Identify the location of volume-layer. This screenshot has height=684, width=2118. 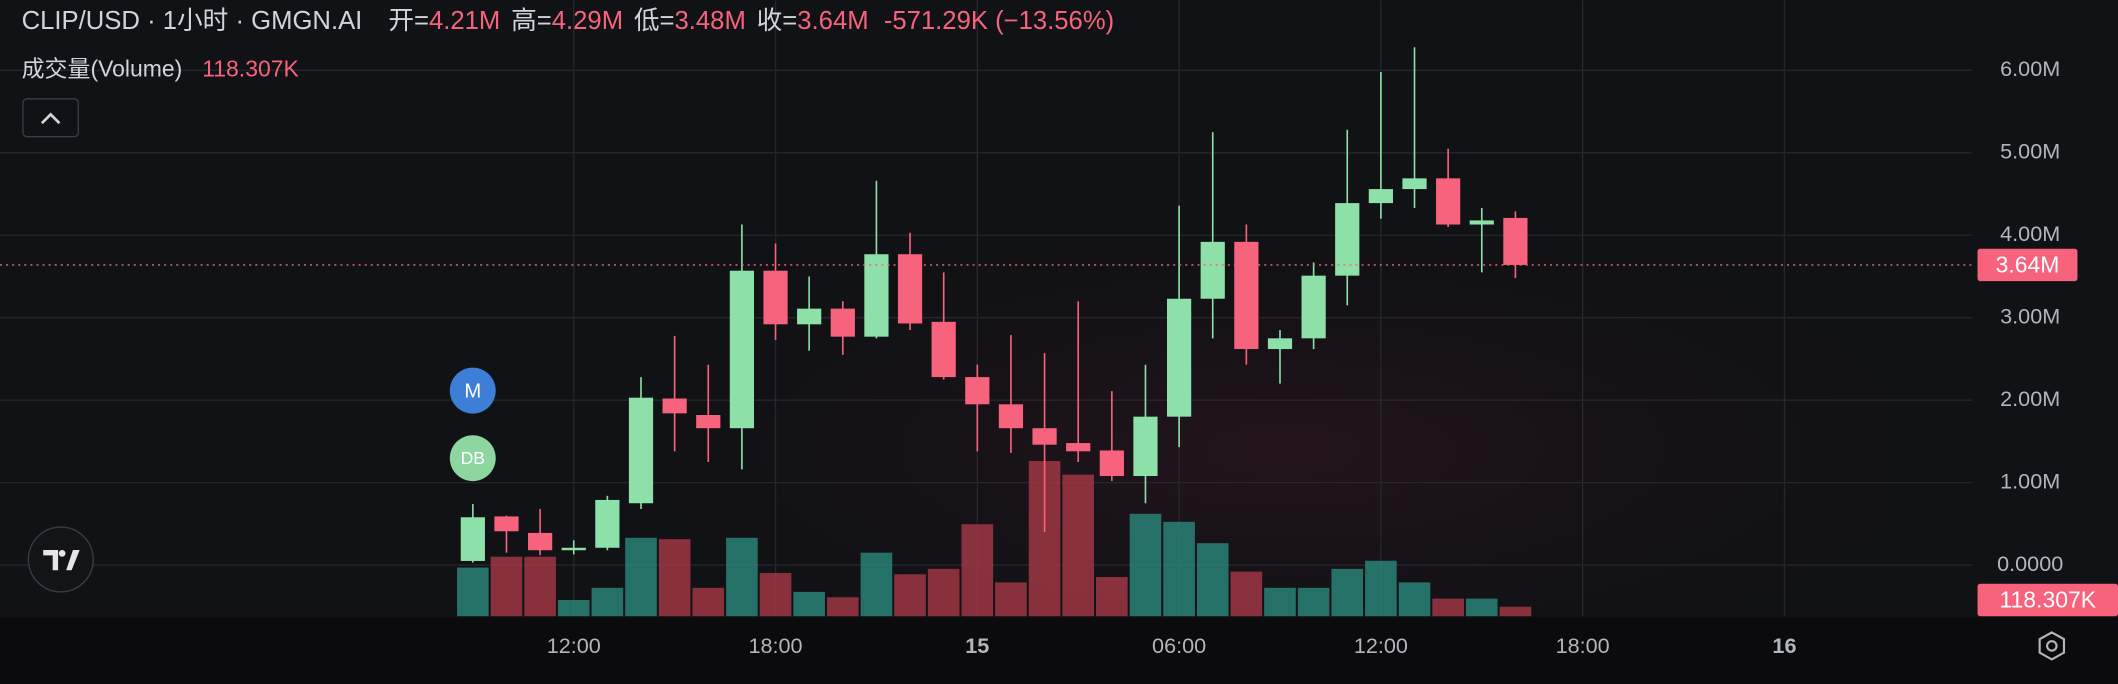
(994, 539).